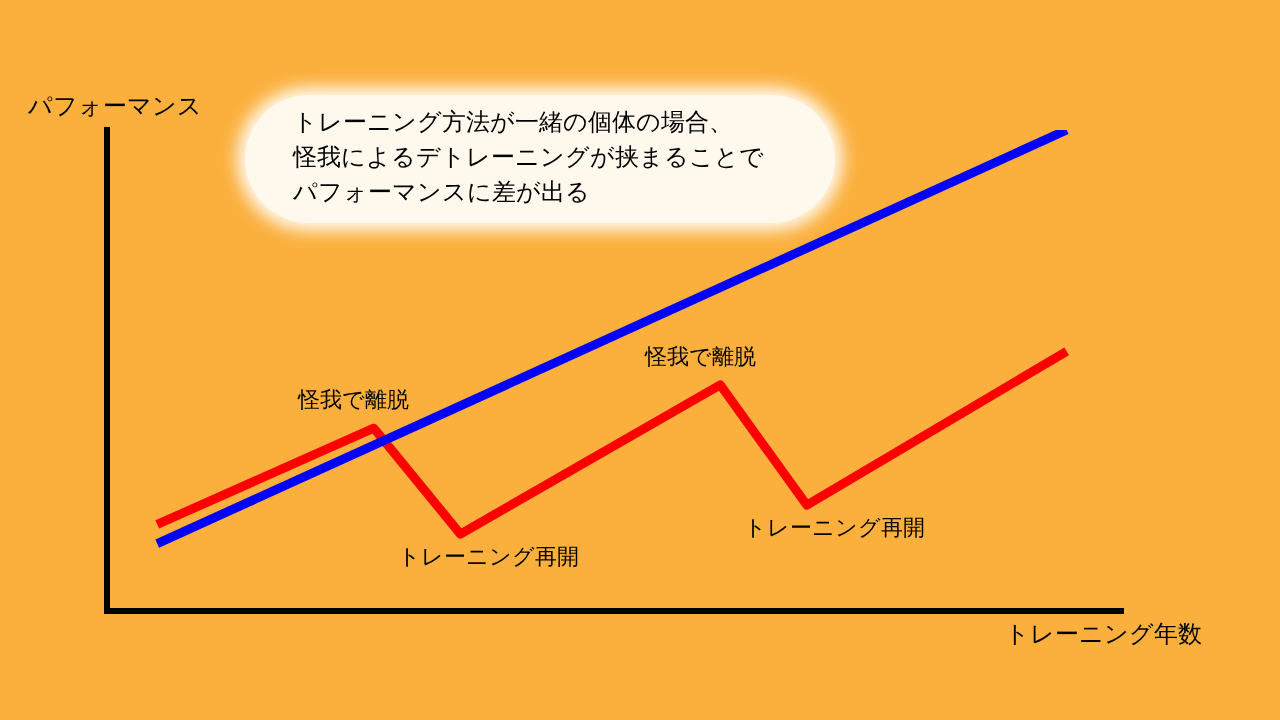 Image resolution: width=1280 pixels, height=720 pixels. What do you see at coordinates (1103, 634) in the screenshot?
I see `x-axis-title: トレーニング年数` at bounding box center [1103, 634].